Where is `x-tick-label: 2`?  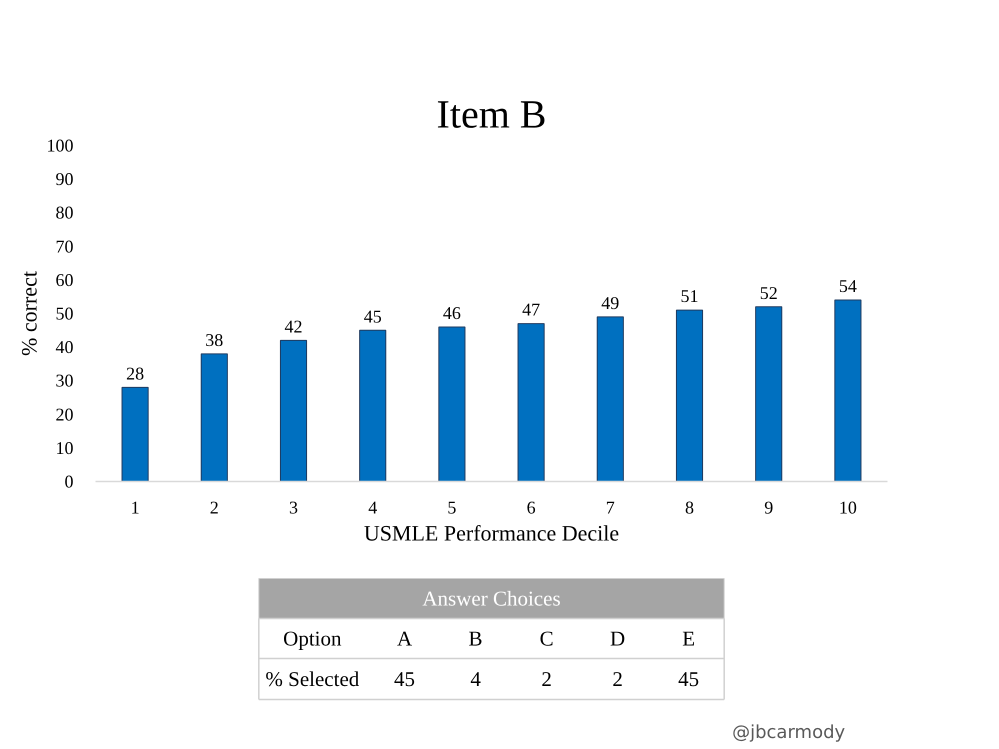 x-tick-label: 2 is located at coordinates (214, 508).